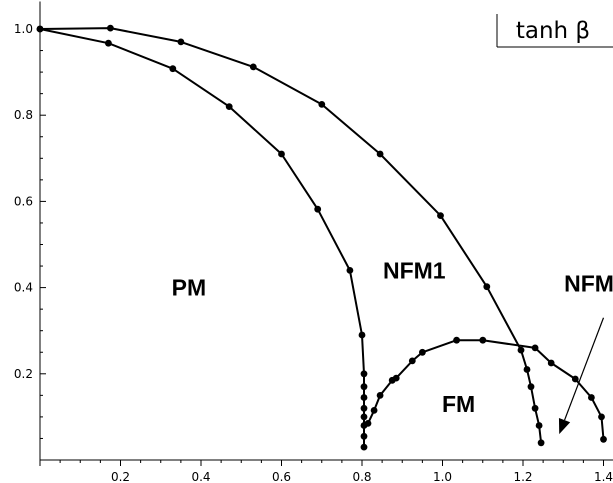 This screenshot has height=483, width=613. I want to click on y-tick-label: 0.8, so click(23, 115).